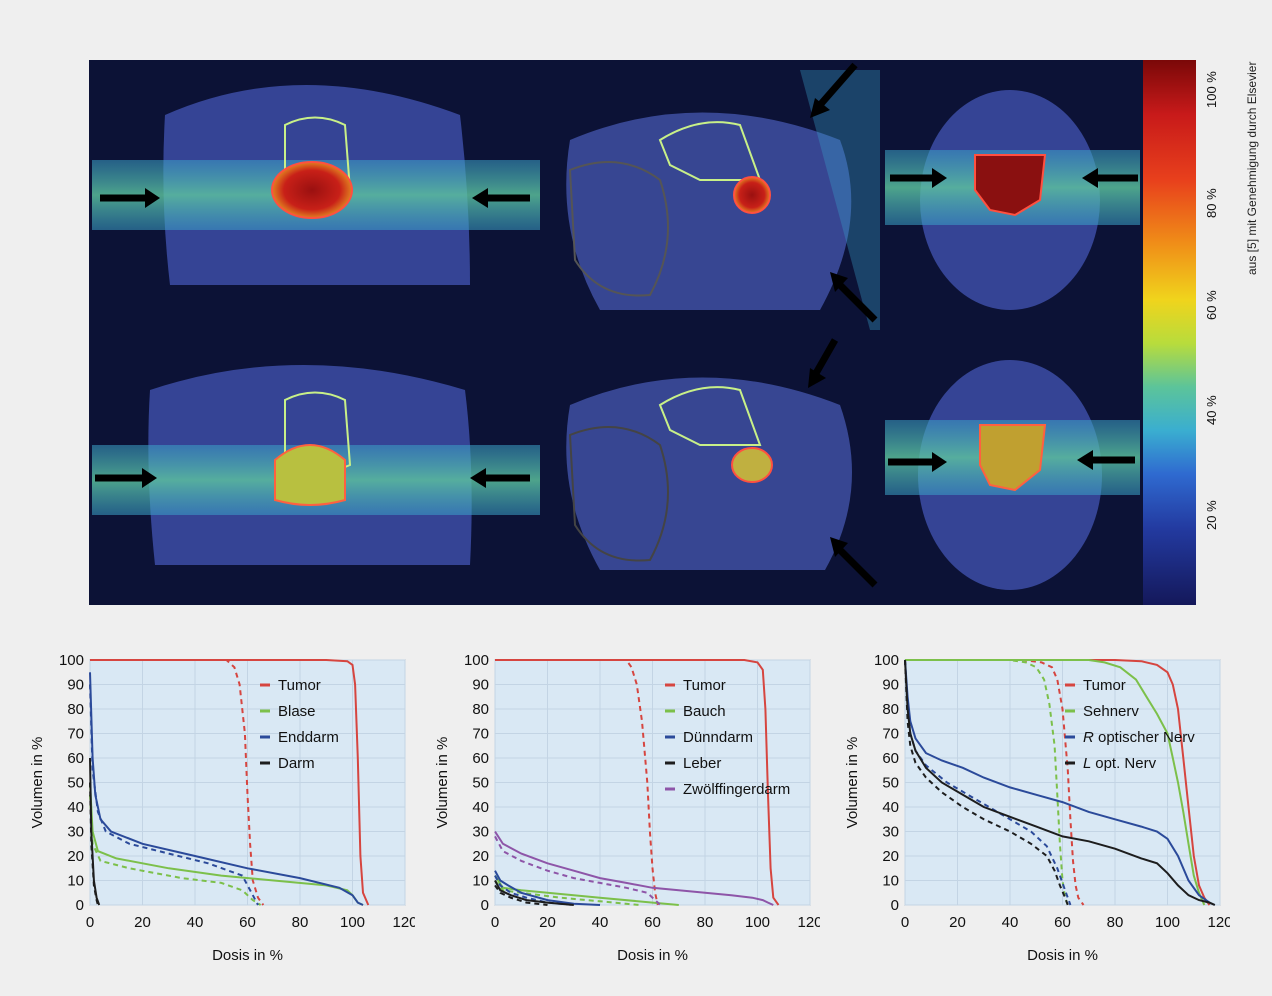 The height and width of the screenshot is (996, 1272). Describe the element at coordinates (297, 711) in the screenshot. I see `legend-label: Blase` at that location.